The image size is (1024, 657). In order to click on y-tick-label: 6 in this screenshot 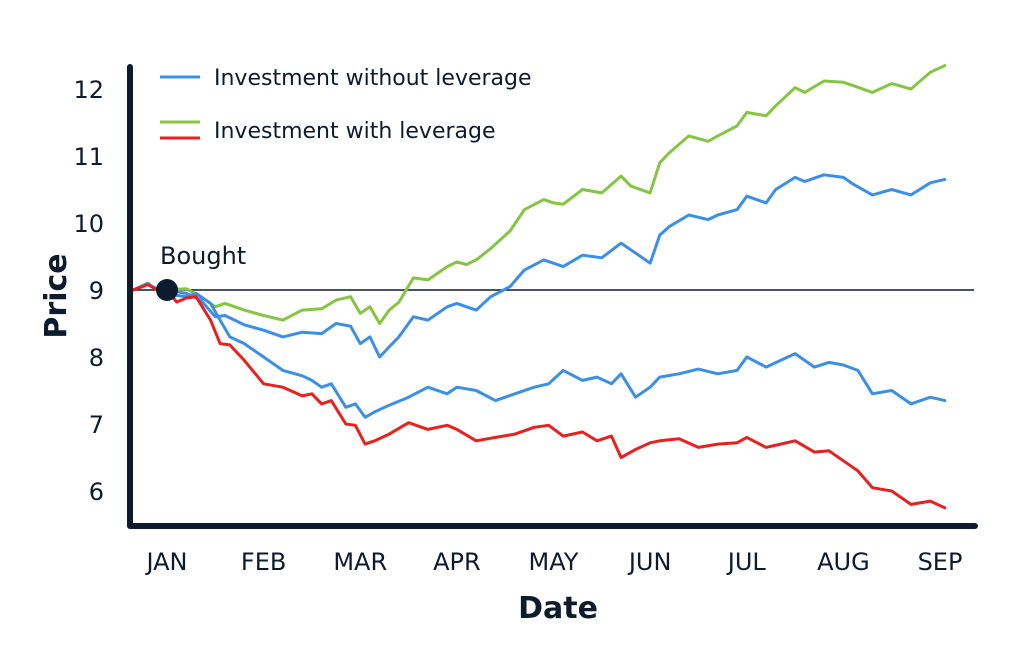, I will do `click(96, 492)`.